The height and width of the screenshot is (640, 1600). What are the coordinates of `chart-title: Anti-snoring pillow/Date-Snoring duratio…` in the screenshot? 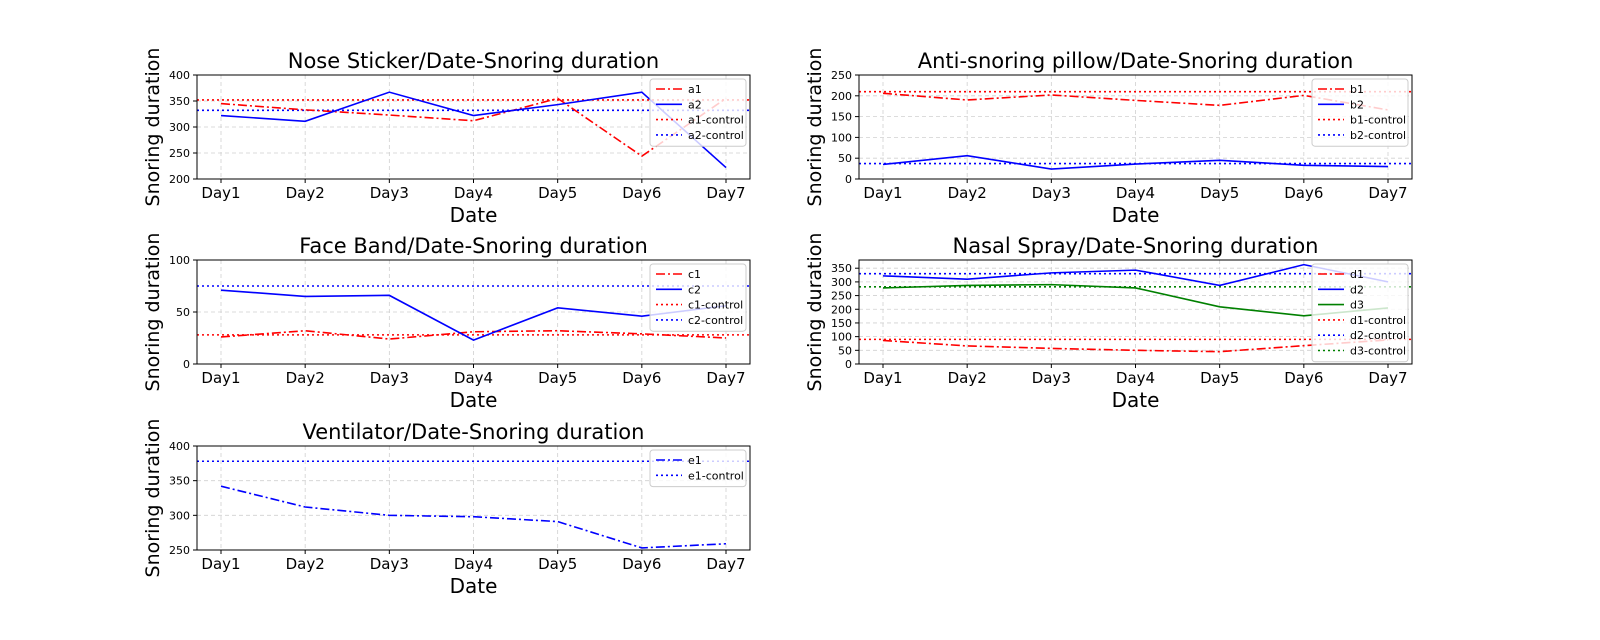 It's located at (1136, 61).